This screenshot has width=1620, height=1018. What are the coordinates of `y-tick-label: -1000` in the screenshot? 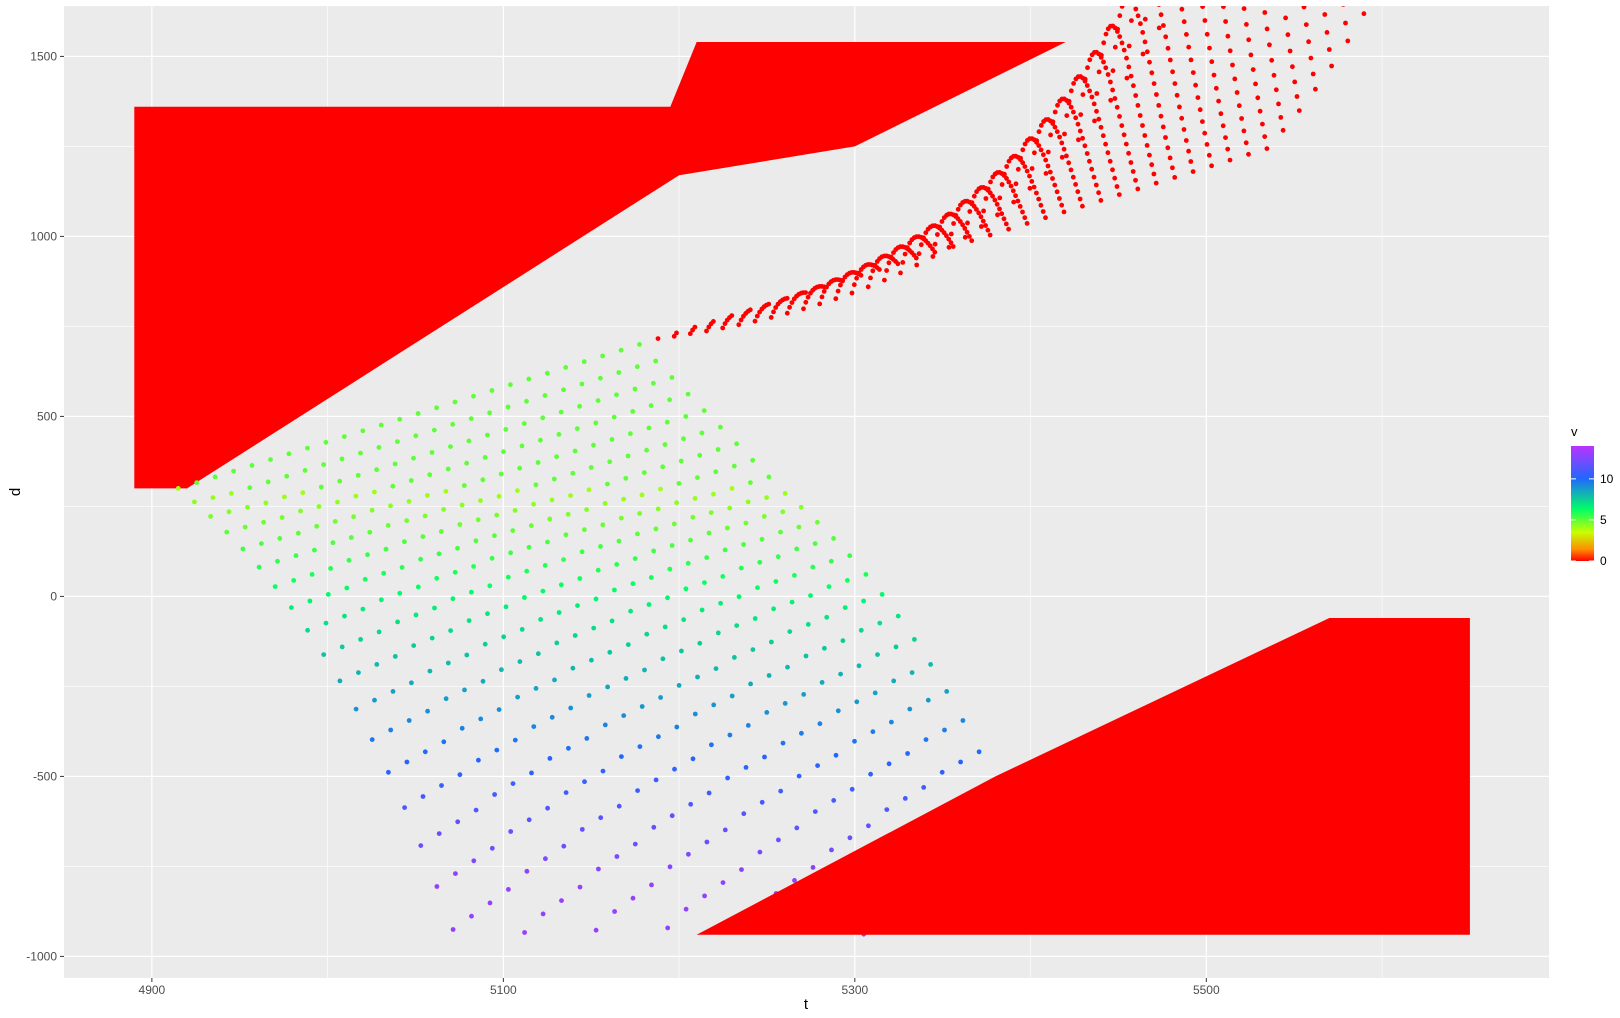 It's located at (41, 956).